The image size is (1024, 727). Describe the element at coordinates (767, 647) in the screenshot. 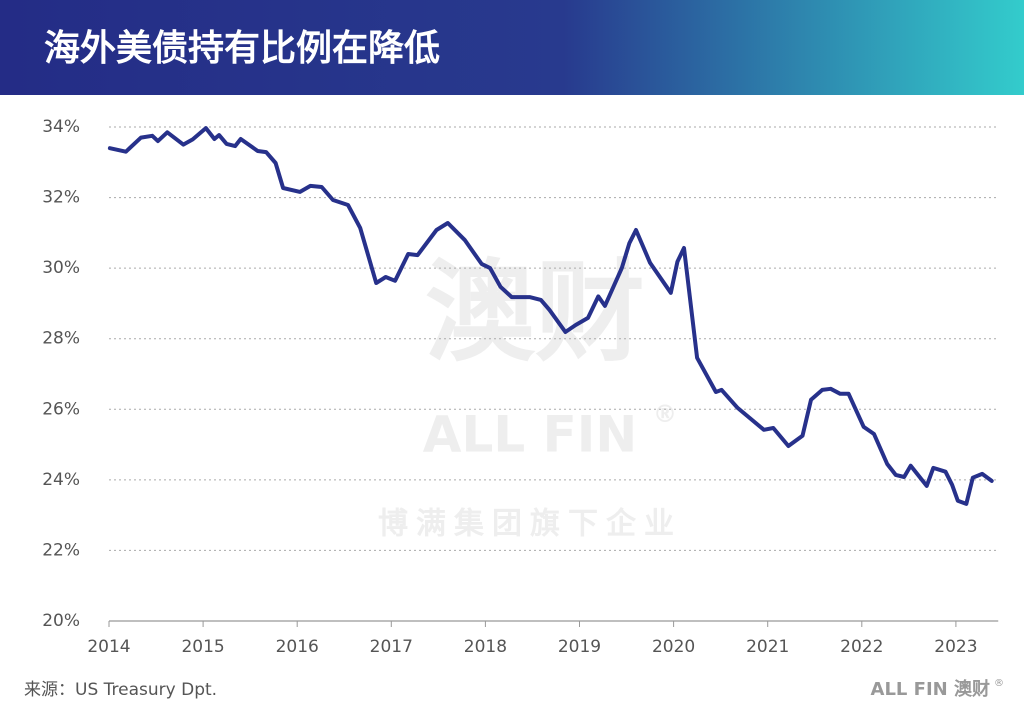

I see `x-tick-label: 2021` at that location.